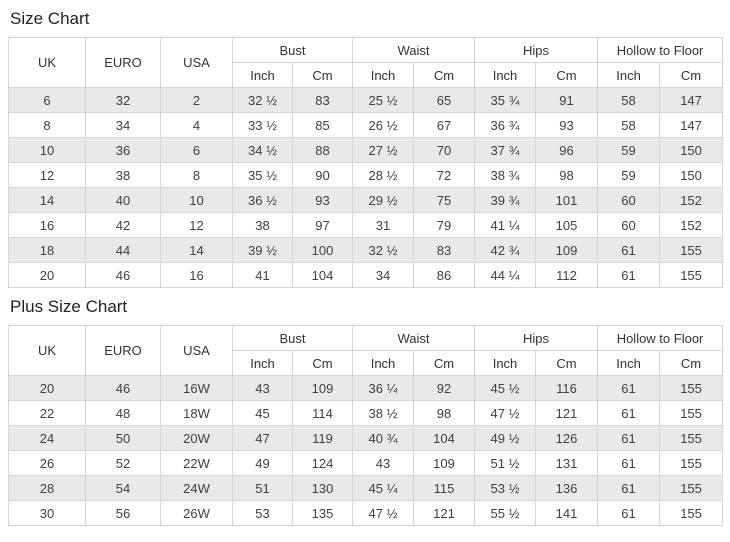  Describe the element at coordinates (262, 225) in the screenshot. I see `table-cell: 38` at that location.